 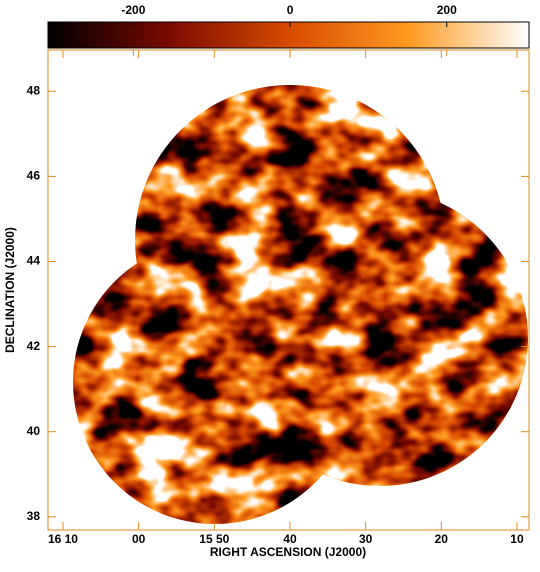 I want to click on x-tick-label: 16 10, so click(x=63, y=539).